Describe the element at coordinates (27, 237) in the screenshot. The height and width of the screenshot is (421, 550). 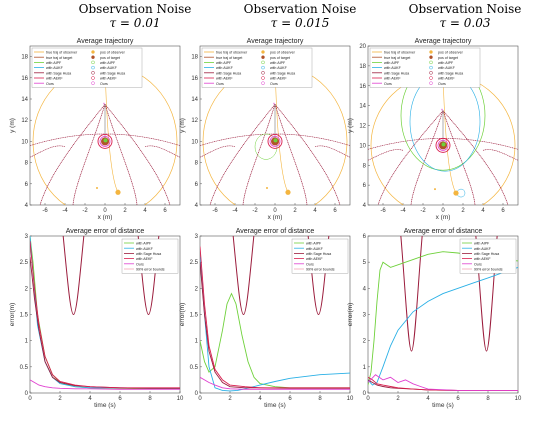
I see `y-tick-label: 3` at that location.